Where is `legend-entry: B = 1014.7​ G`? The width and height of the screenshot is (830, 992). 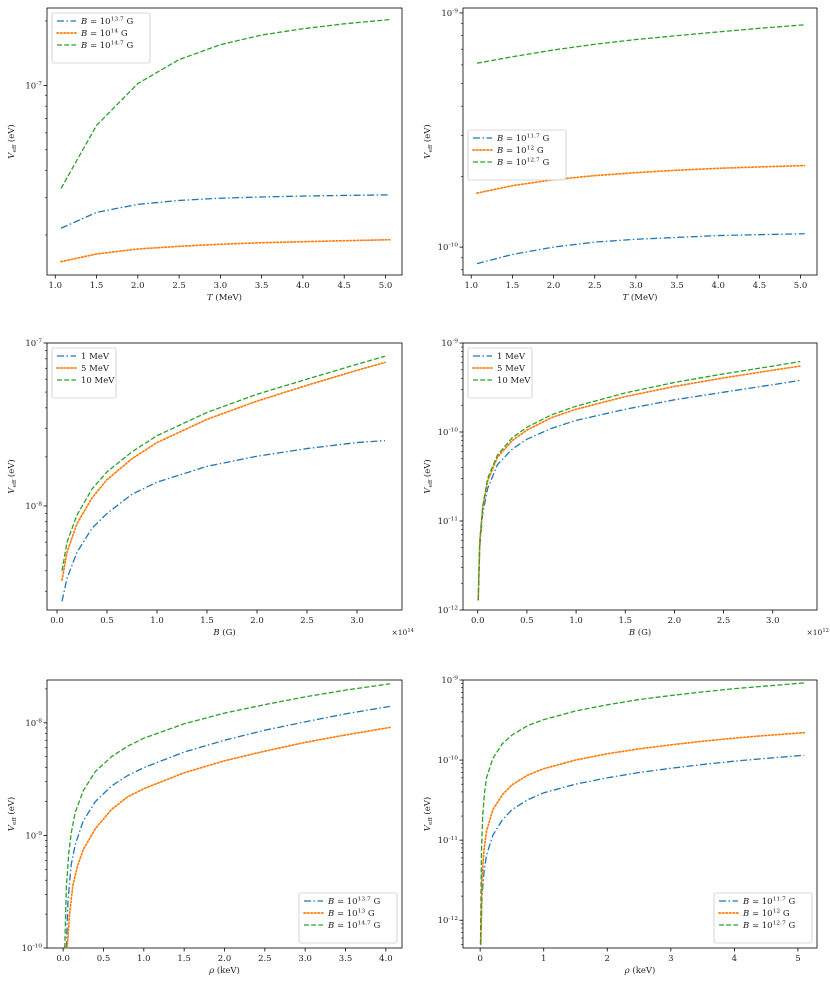
legend-entry: B = 1014.7​ G is located at coordinates (354, 925).